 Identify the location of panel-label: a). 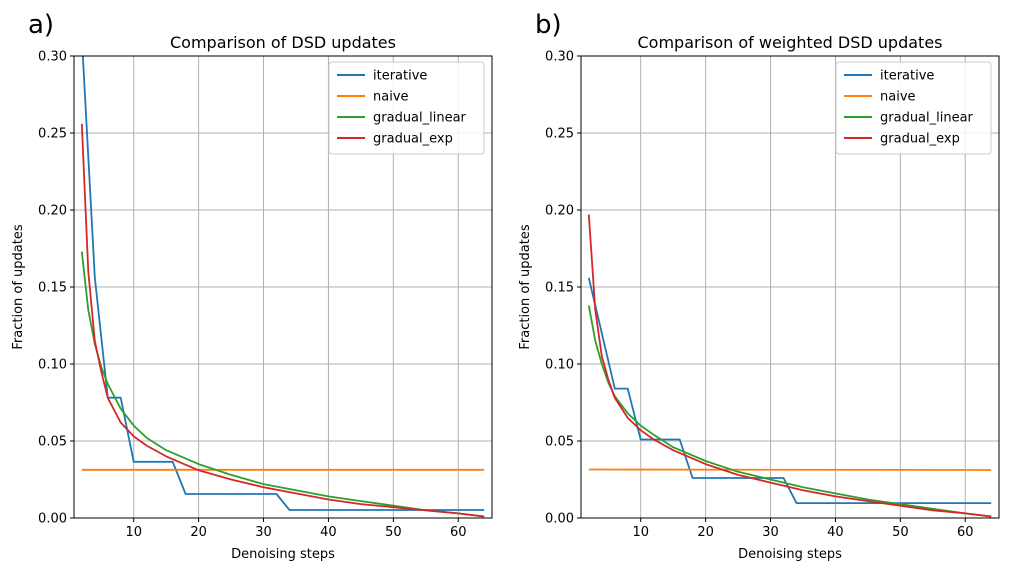
(41, 25).